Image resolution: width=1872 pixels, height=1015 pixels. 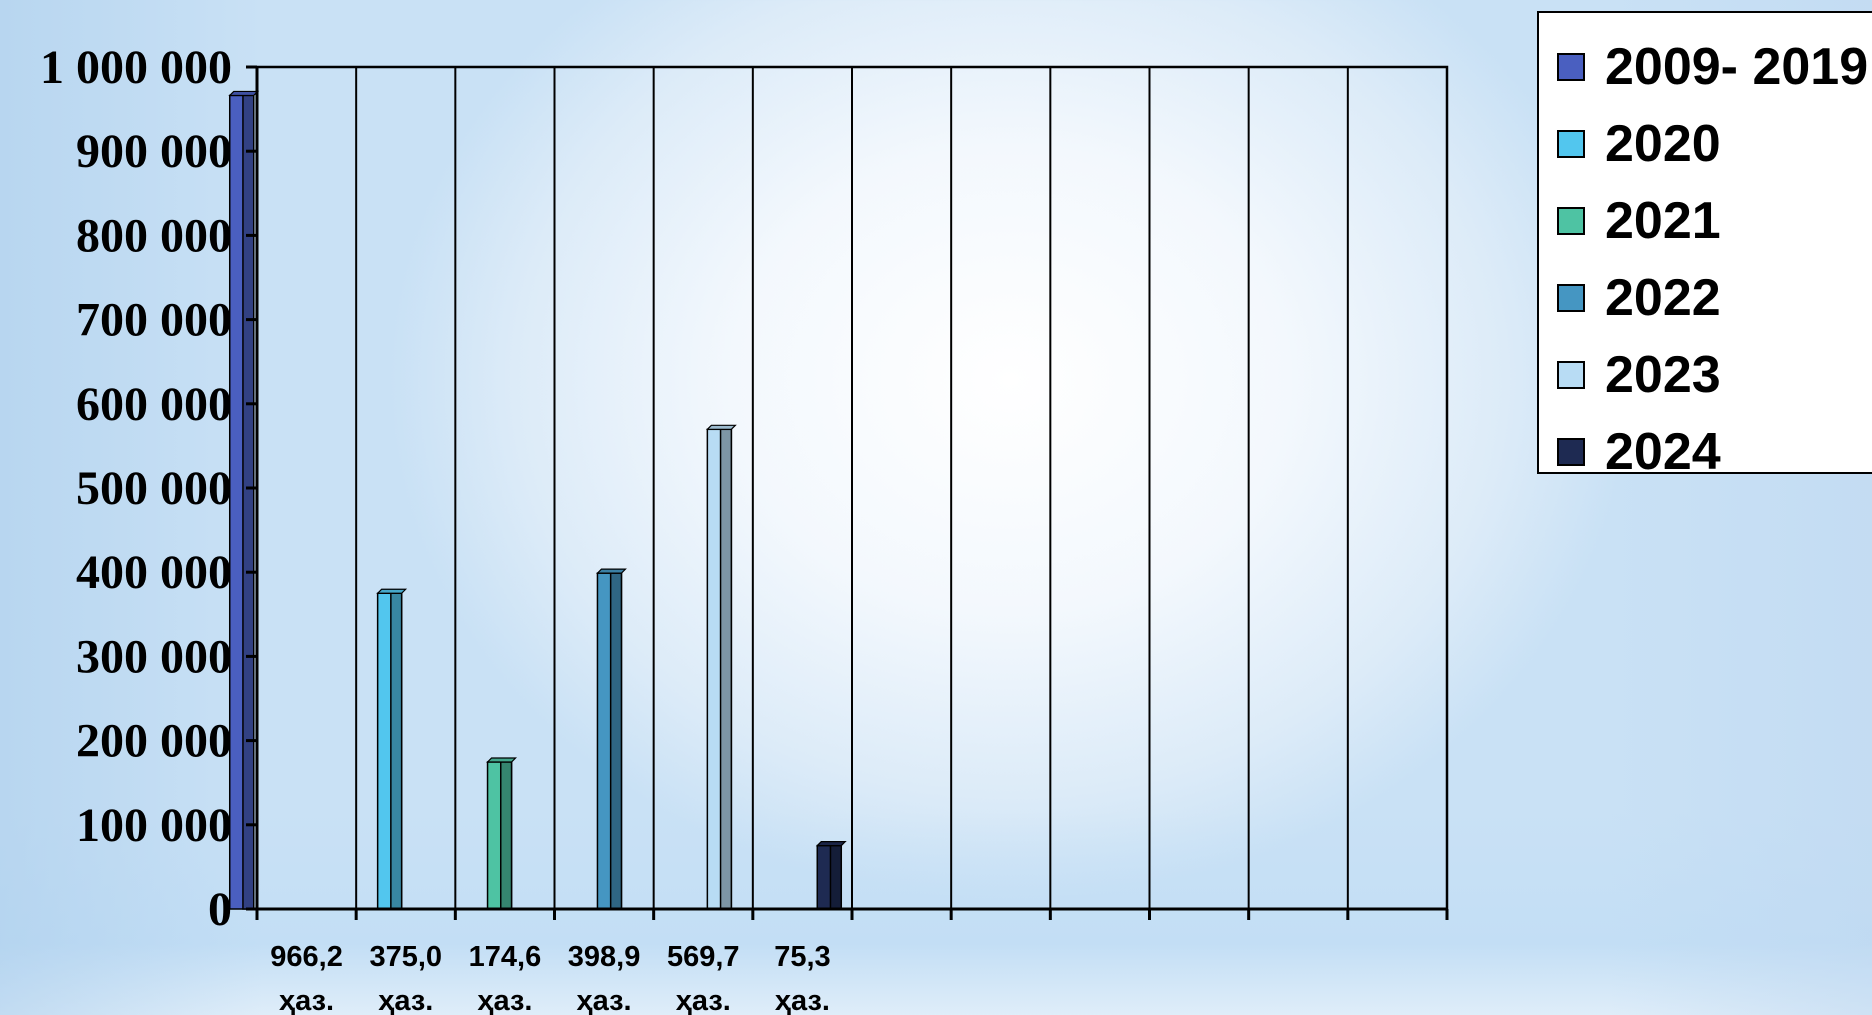 What do you see at coordinates (1663, 221) in the screenshot?
I see `legend-label: 2021` at bounding box center [1663, 221].